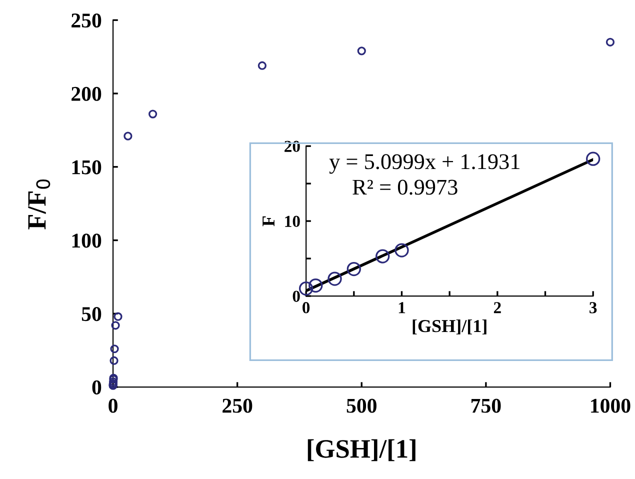 Image resolution: width=635 pixels, height=479 pixels. I want to click on x-tick-label: 500, so click(361, 405).